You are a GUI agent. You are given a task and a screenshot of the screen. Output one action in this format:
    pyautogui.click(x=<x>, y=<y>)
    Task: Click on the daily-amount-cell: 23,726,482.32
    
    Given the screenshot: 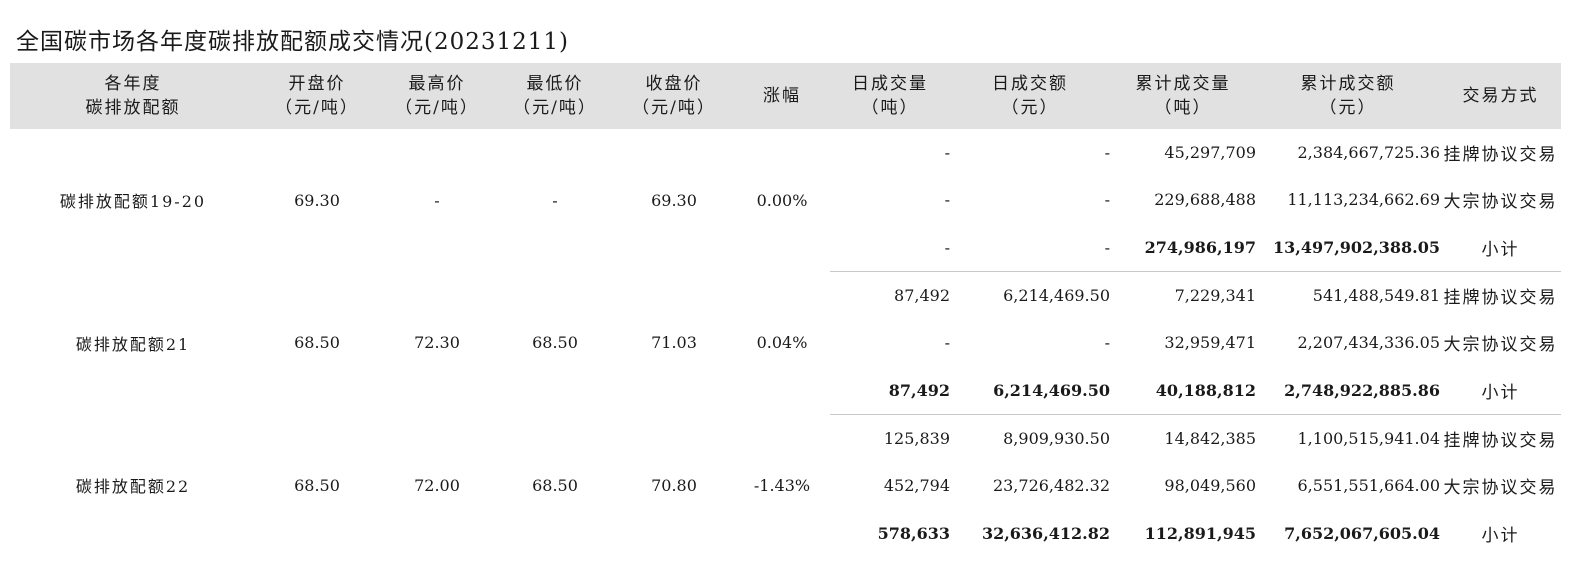 What is the action you would take?
    pyautogui.click(x=1051, y=486)
    